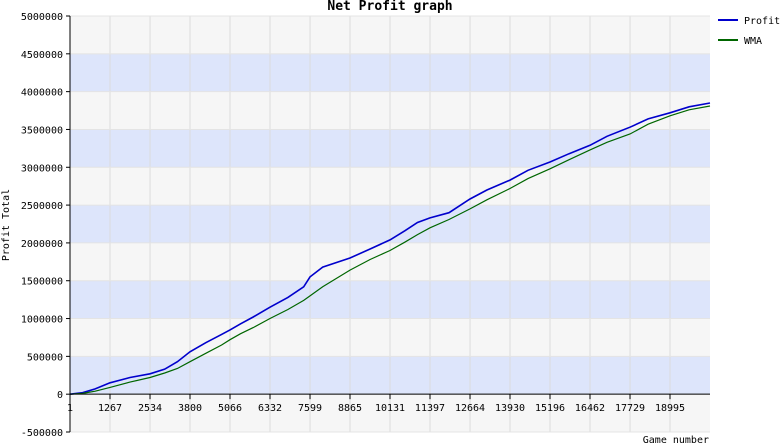 Image resolution: width=780 pixels, height=444 pixels. I want to click on x-tick-label-11: 13930, so click(510, 408).